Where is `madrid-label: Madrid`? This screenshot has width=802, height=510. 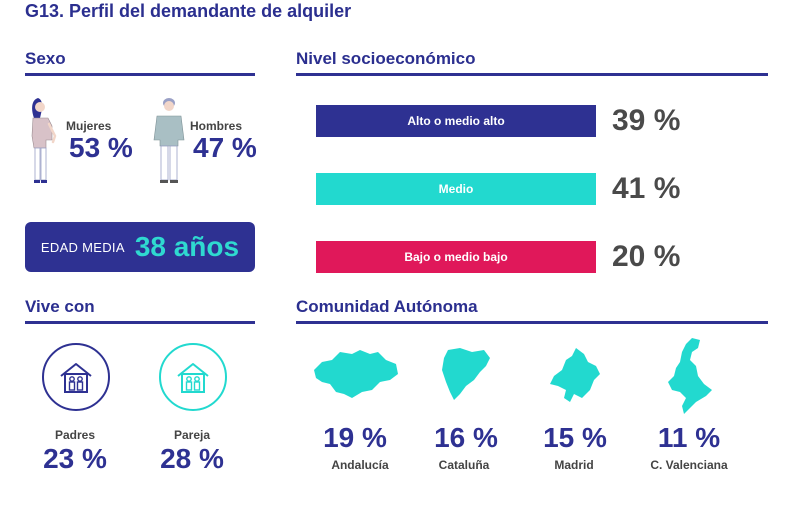 madrid-label: Madrid is located at coordinates (574, 465).